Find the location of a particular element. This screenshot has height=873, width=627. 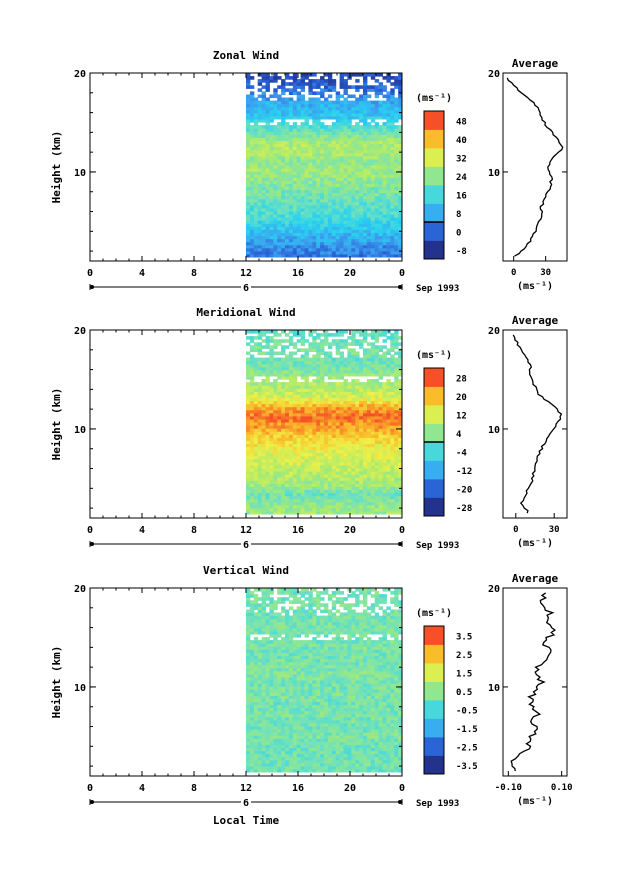

colorbar-label: -8 is located at coordinates (461, 252).